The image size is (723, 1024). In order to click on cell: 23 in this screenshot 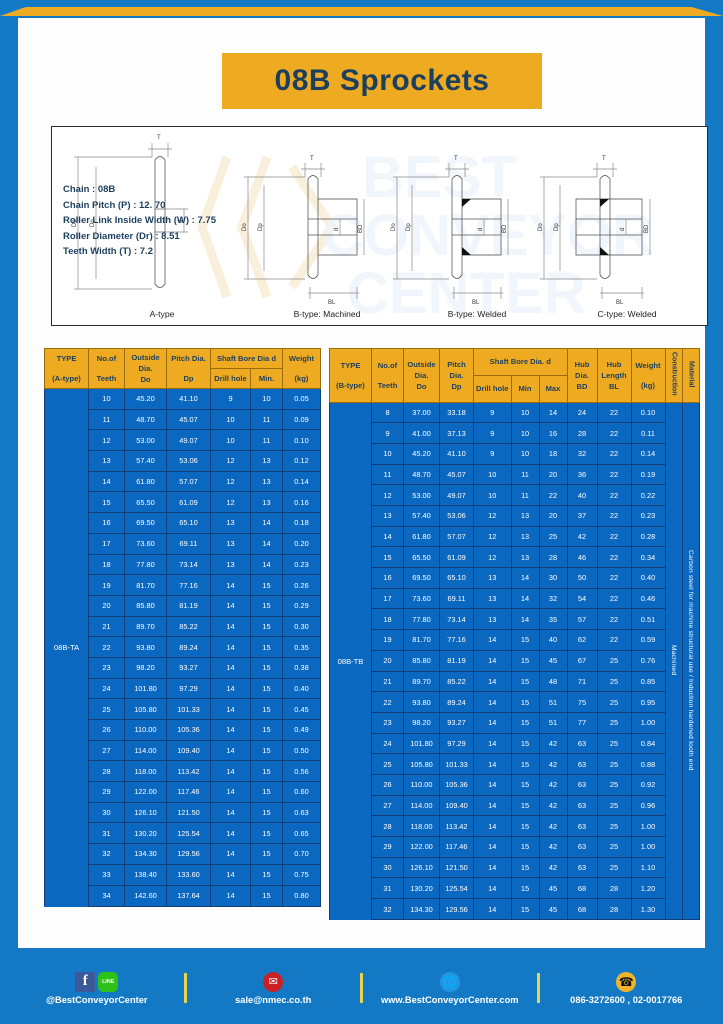, I will do `click(106, 667)`.